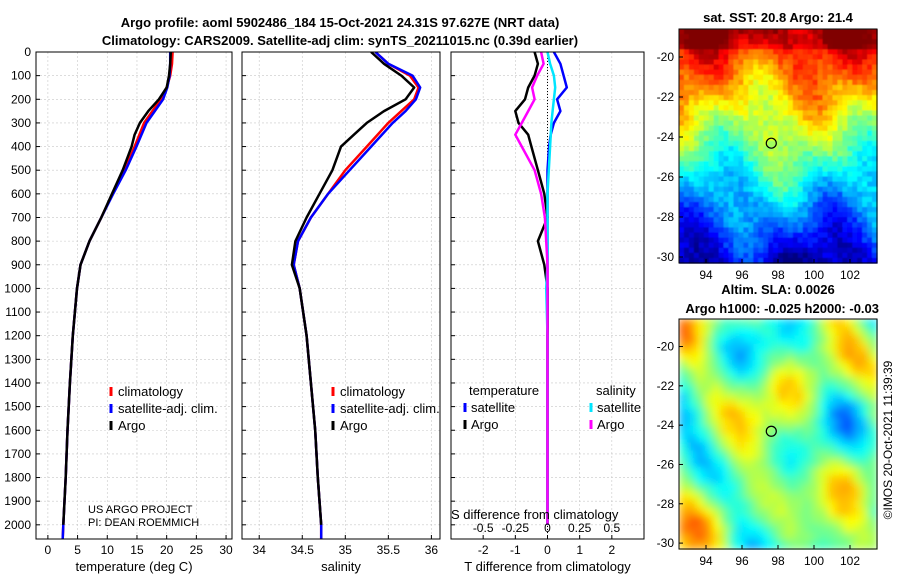 The height and width of the screenshot is (580, 900). What do you see at coordinates (21, 217) in the screenshot?
I see `y-tick-label: 700` at bounding box center [21, 217].